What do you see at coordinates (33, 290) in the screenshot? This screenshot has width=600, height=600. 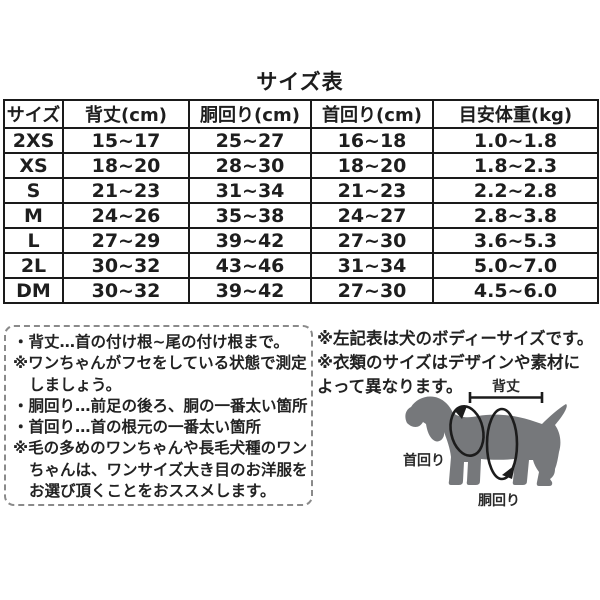 I see `cell-size: DM` at bounding box center [33, 290].